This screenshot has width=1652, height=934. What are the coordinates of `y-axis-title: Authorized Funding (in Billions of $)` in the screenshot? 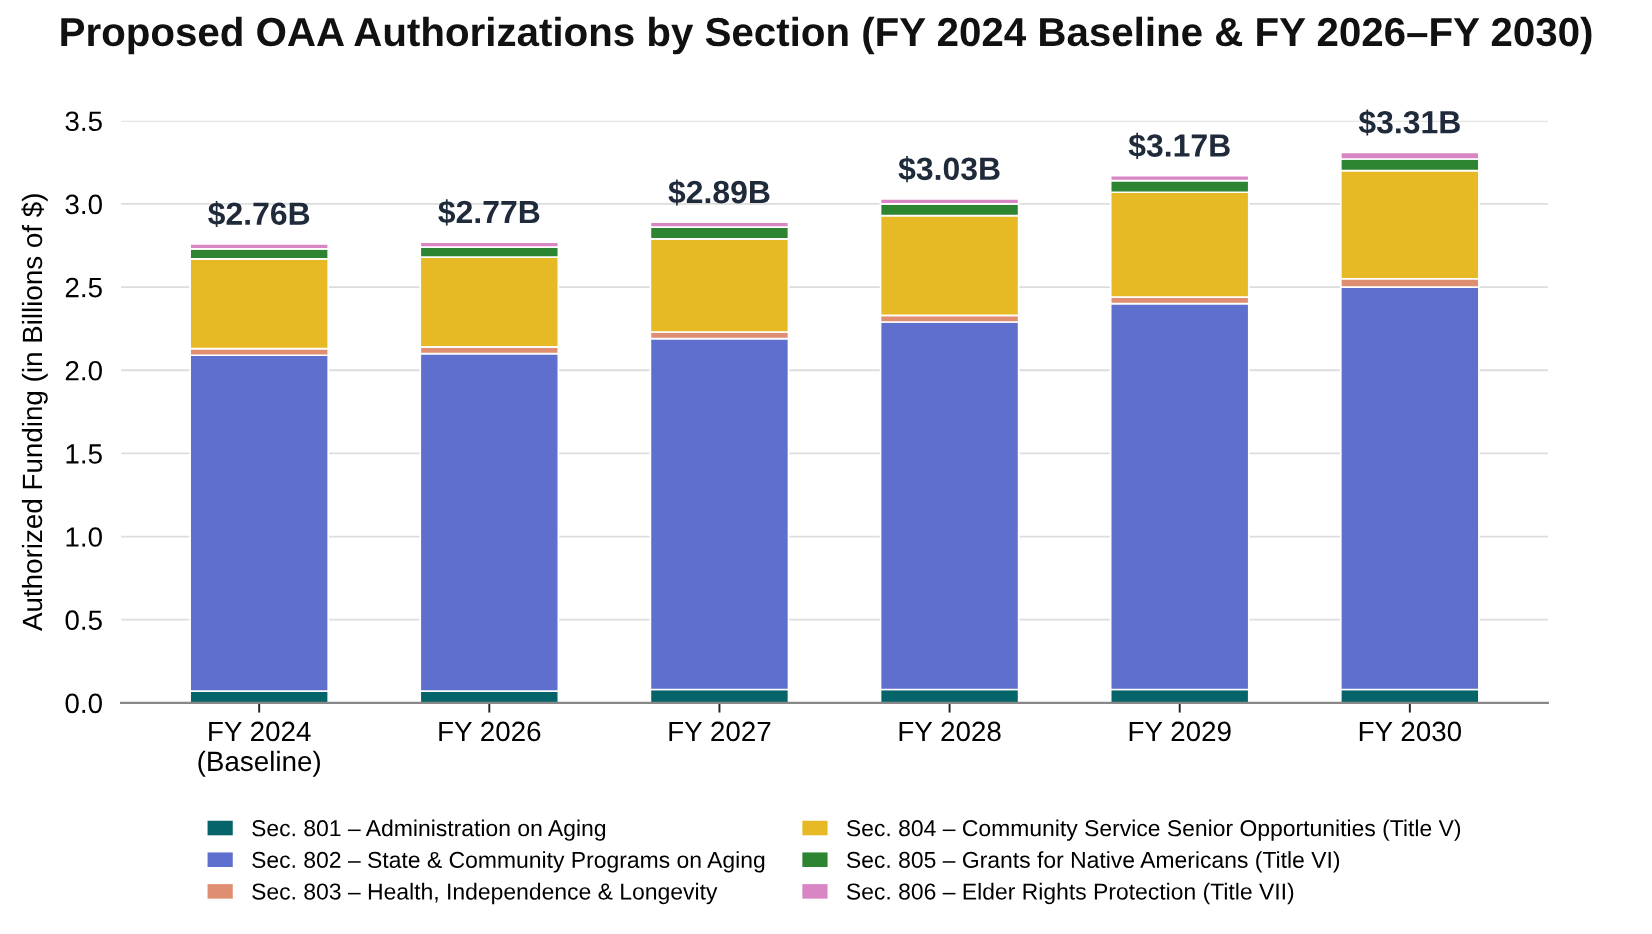 It's located at (34, 412).